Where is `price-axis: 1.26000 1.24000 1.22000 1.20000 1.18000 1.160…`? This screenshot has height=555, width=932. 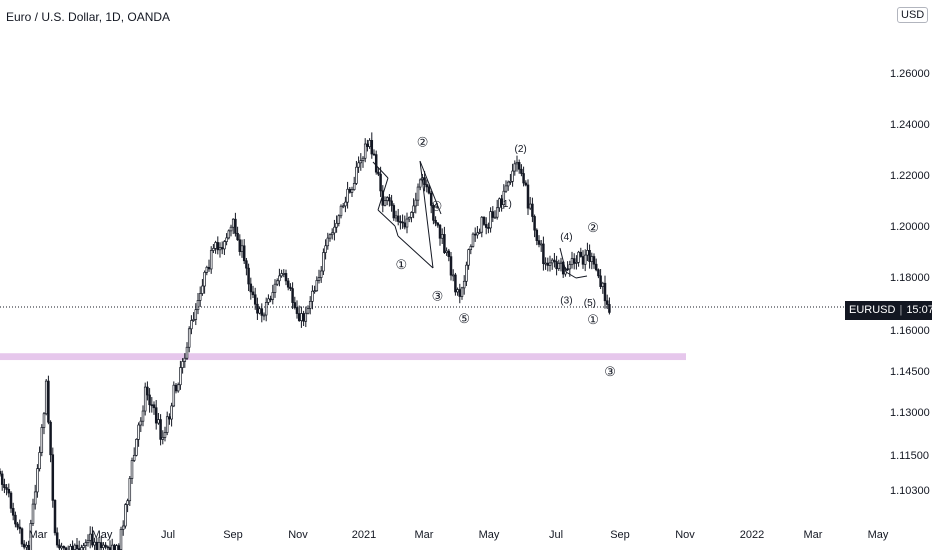 price-axis: 1.26000 1.24000 1.22000 1.20000 1.18000 1.160… is located at coordinates (910, 282).